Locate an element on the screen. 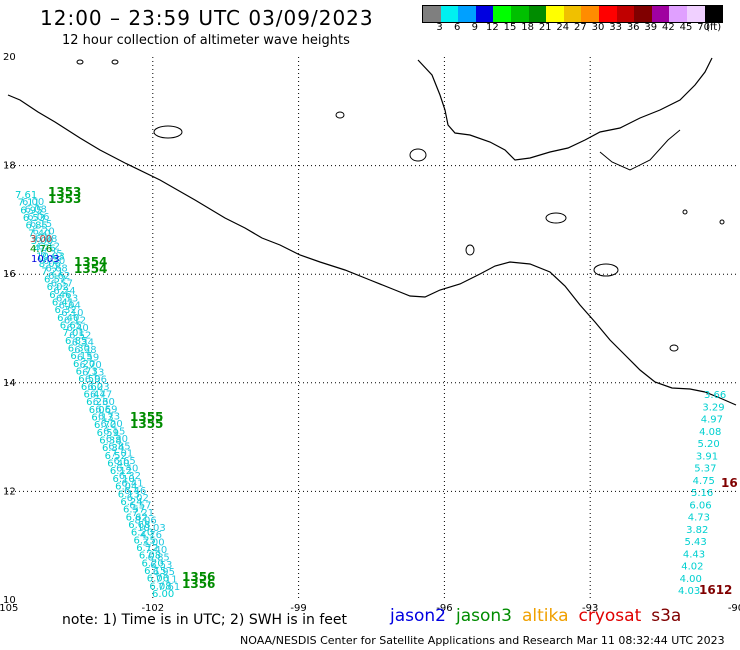 The image size is (740, 650). color-scale-label: 39 is located at coordinates (651, 27).